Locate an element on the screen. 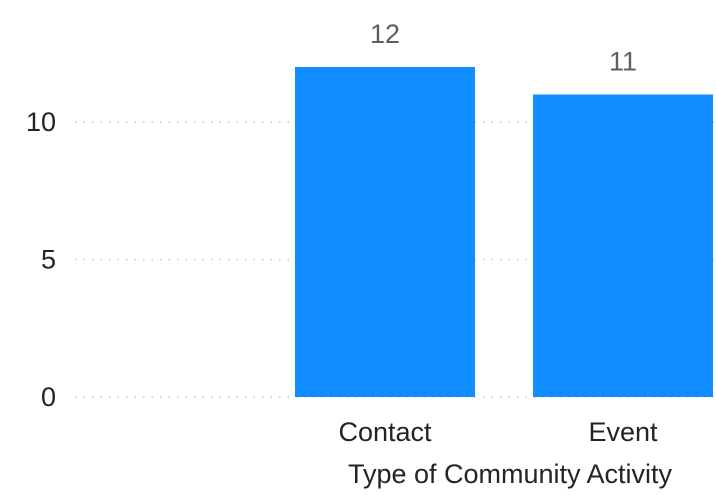  y-axis: 0 5 10 is located at coordinates (41, 259).